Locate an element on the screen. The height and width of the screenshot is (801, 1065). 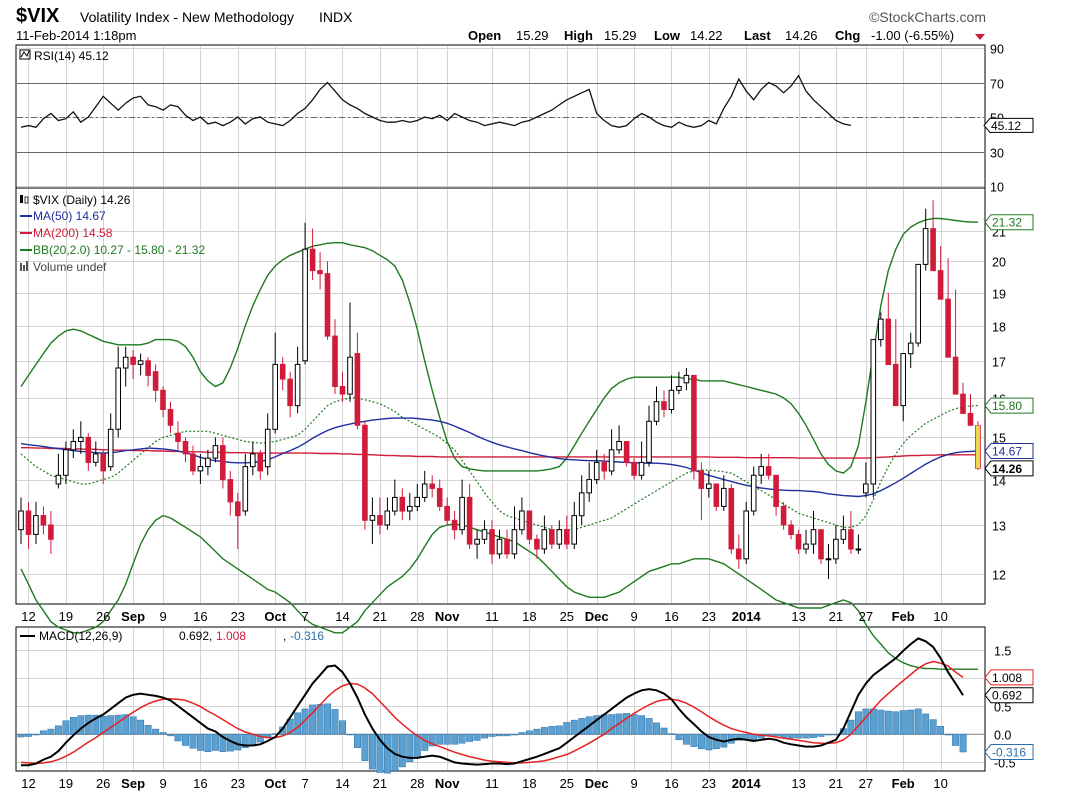
macd-tag-box is located at coordinates (1009, 695).